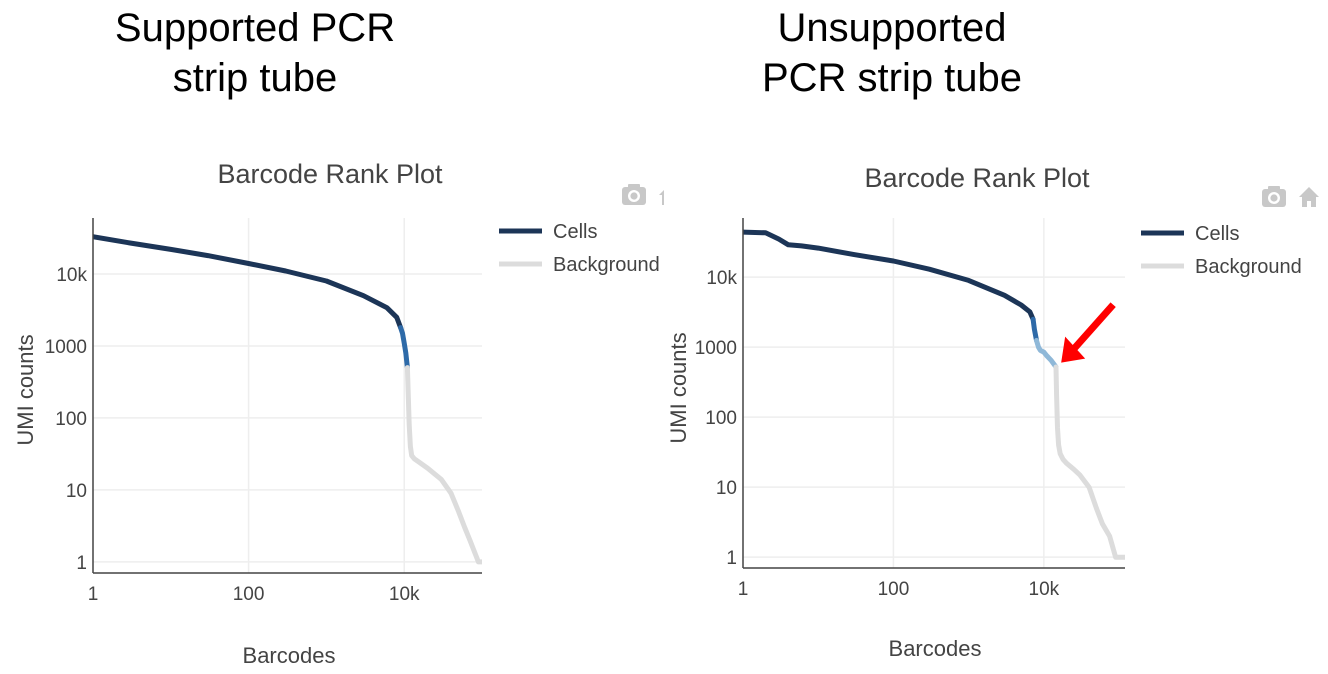 This screenshot has height=674, width=1328. Describe the element at coordinates (255, 78) in the screenshot. I see `panel-heading-line: strip tube` at that location.